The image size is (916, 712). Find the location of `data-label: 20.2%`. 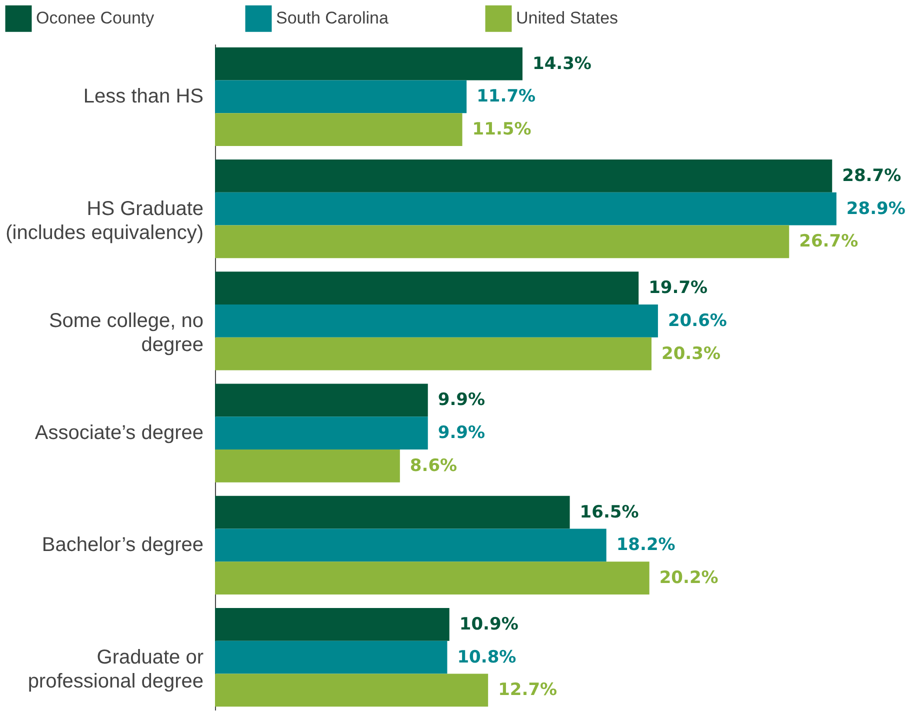

data-label: 20.2% is located at coordinates (688, 578).